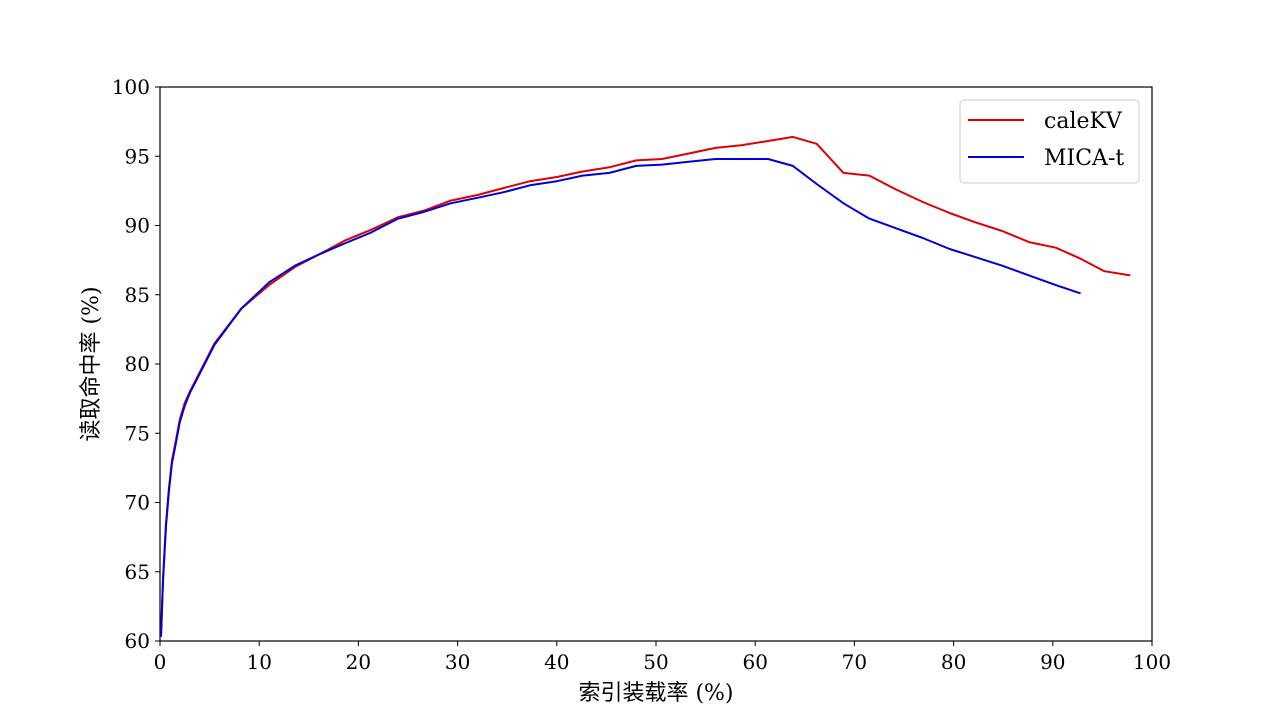 The height and width of the screenshot is (720, 1280). I want to click on y-tick-label: 95, so click(137, 156).